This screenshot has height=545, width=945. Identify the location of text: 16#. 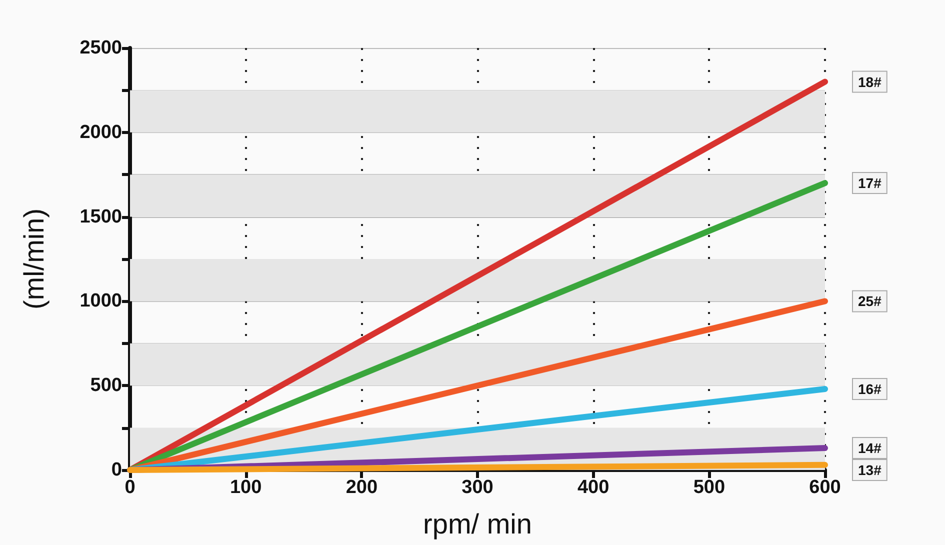
(870, 388).